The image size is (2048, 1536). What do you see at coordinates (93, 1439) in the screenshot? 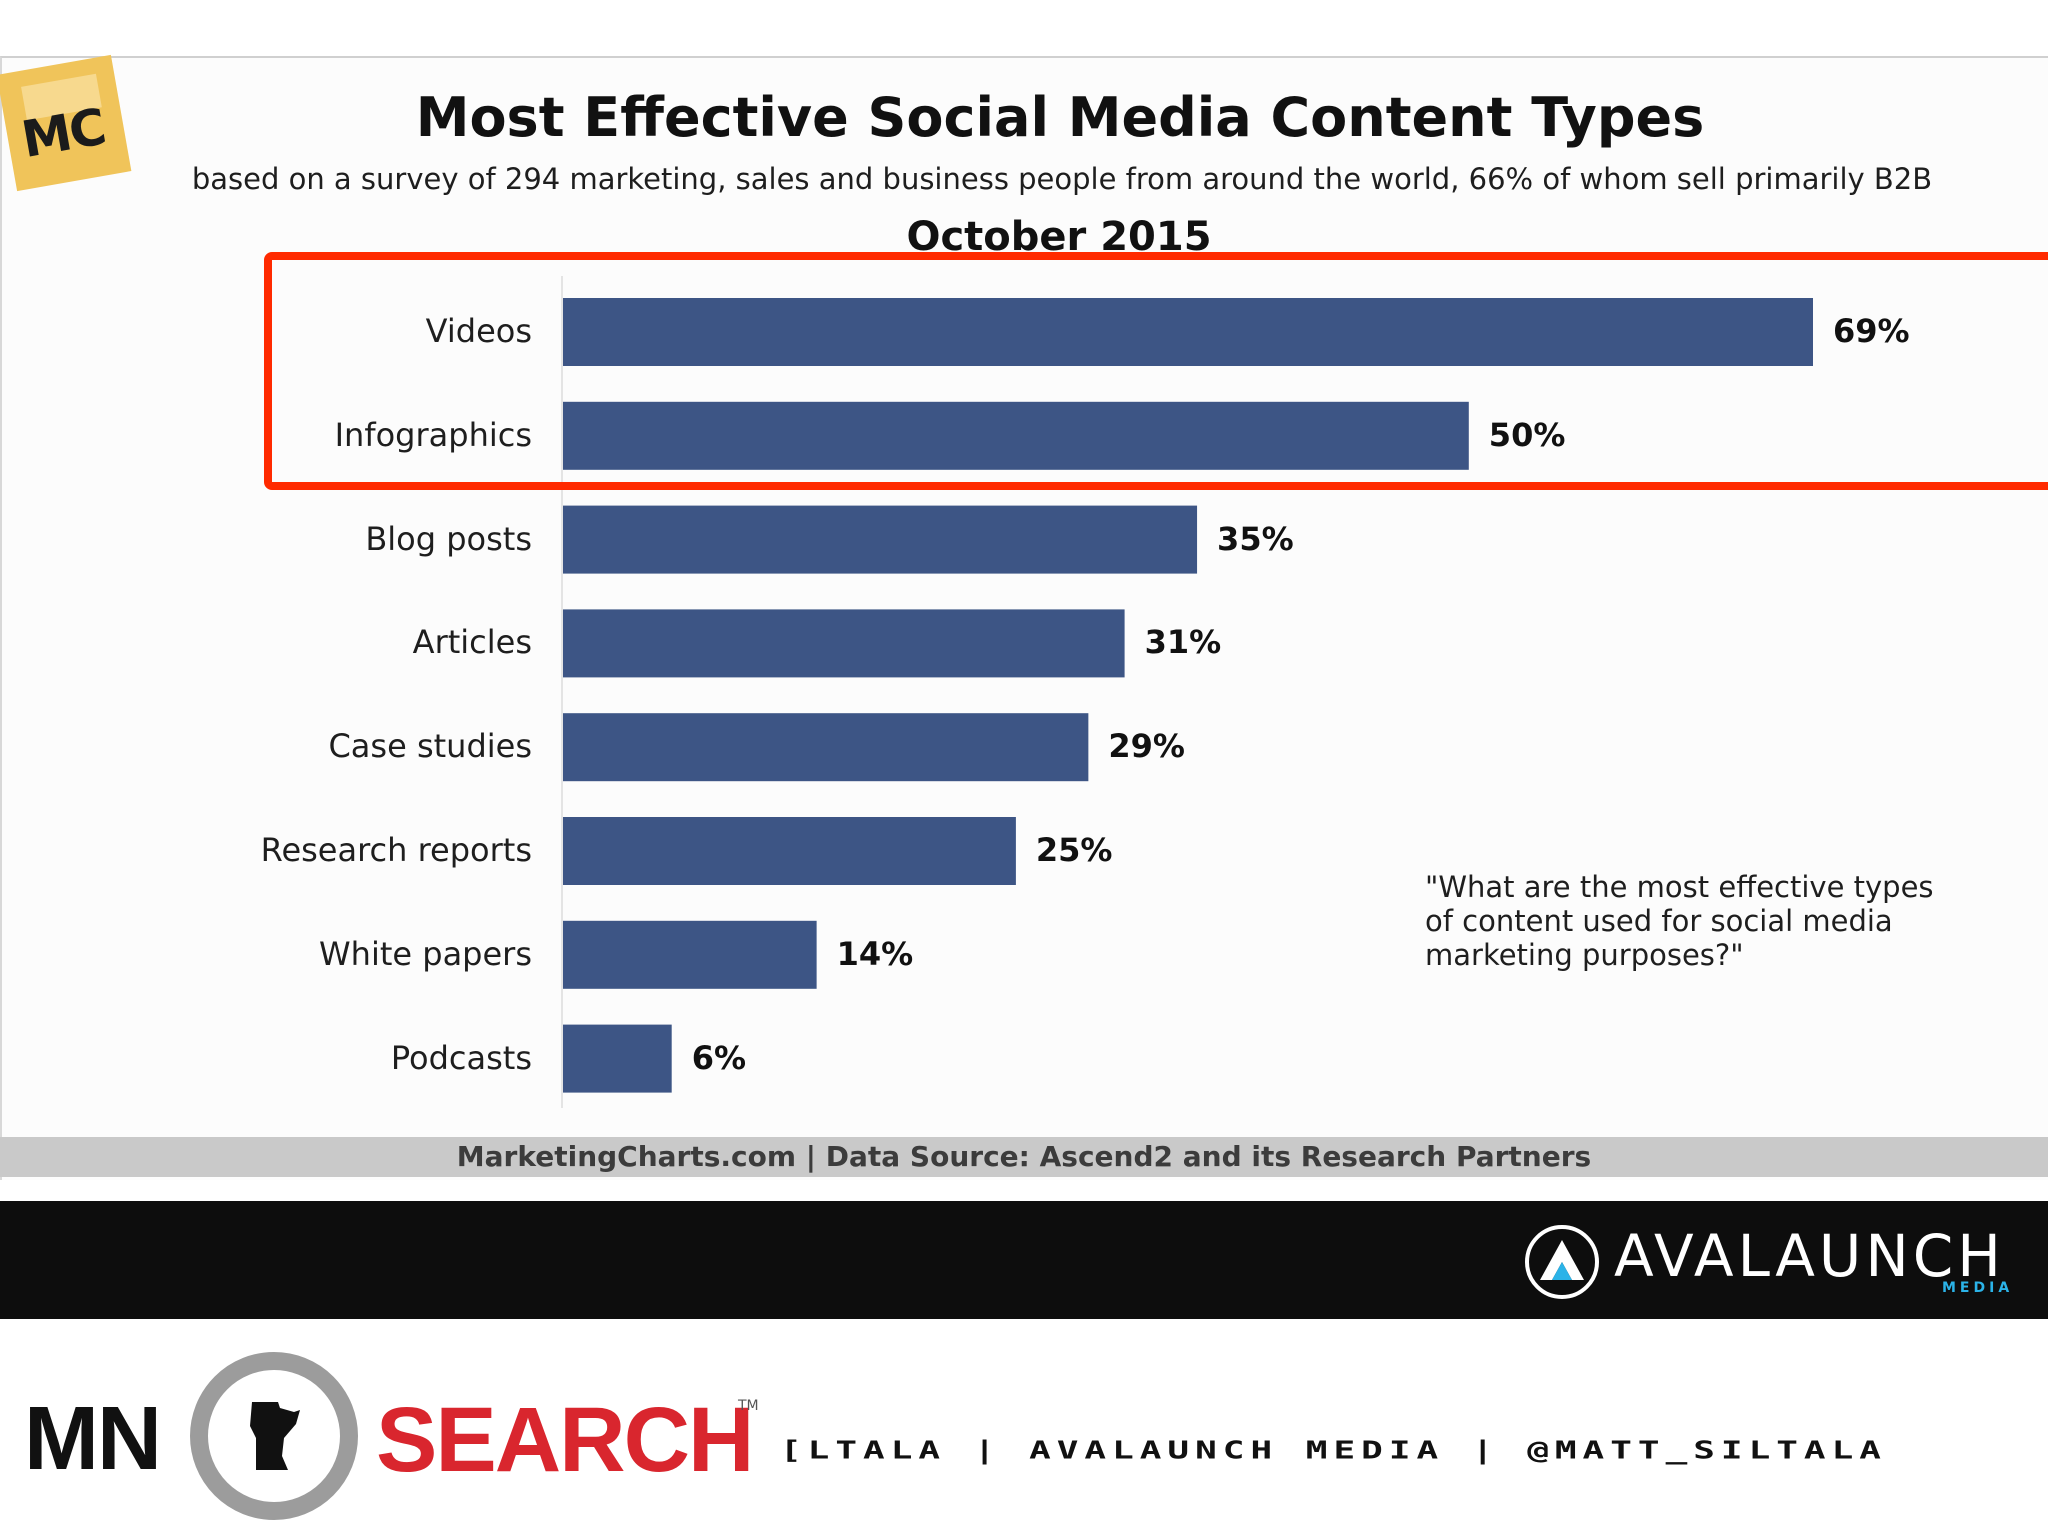
I see `mnsearch-logo-mn: MN` at bounding box center [93, 1439].